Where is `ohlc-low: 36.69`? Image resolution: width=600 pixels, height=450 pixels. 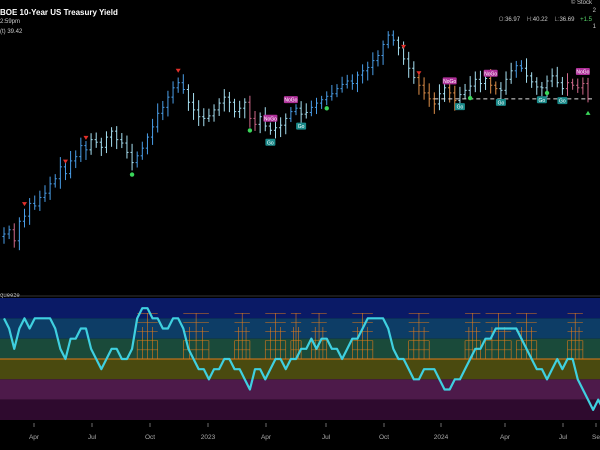 ohlc-low: 36.69 is located at coordinates (567, 20).